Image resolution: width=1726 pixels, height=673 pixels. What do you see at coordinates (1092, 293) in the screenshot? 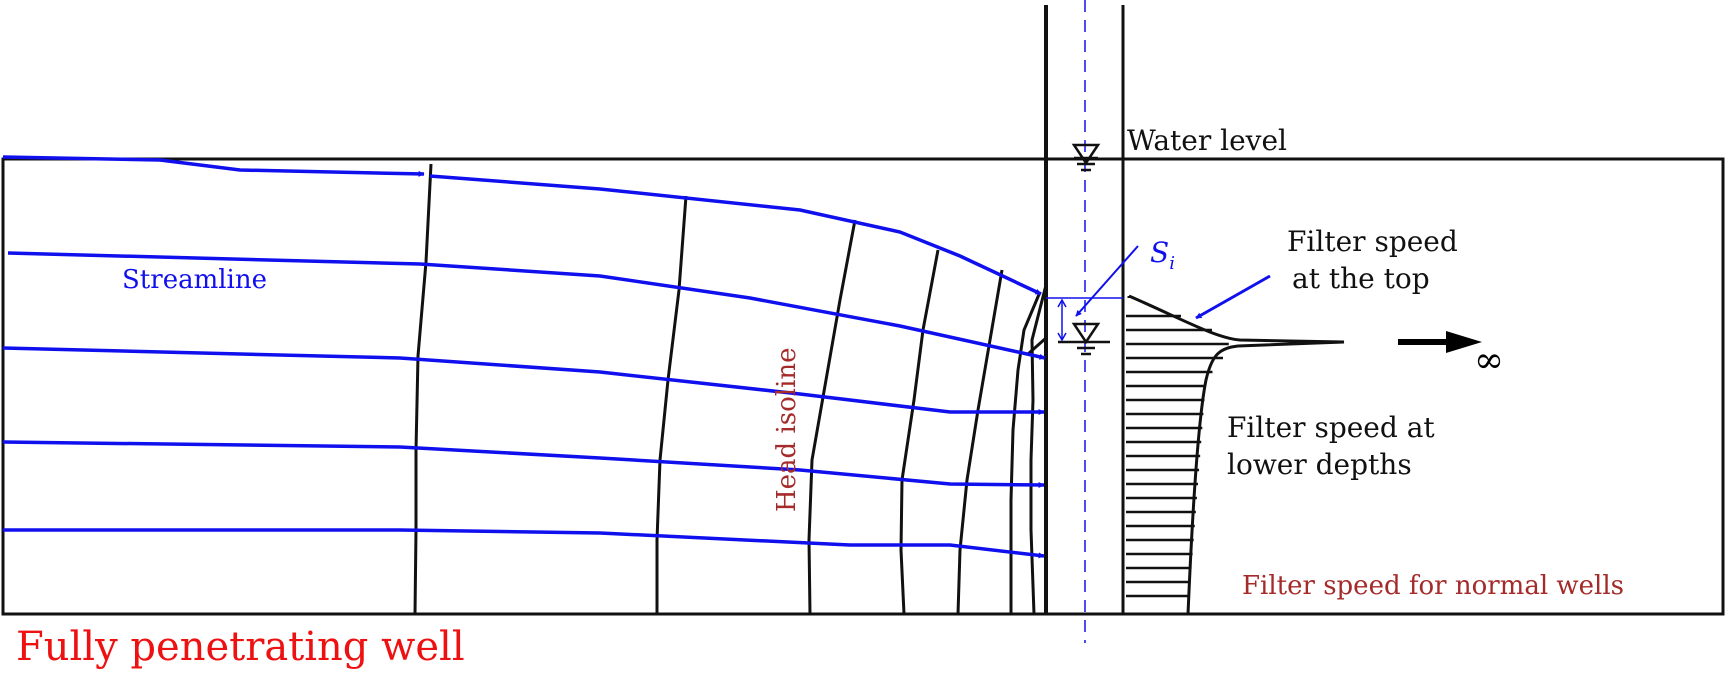
I see `si-indicator` at bounding box center [1092, 293].